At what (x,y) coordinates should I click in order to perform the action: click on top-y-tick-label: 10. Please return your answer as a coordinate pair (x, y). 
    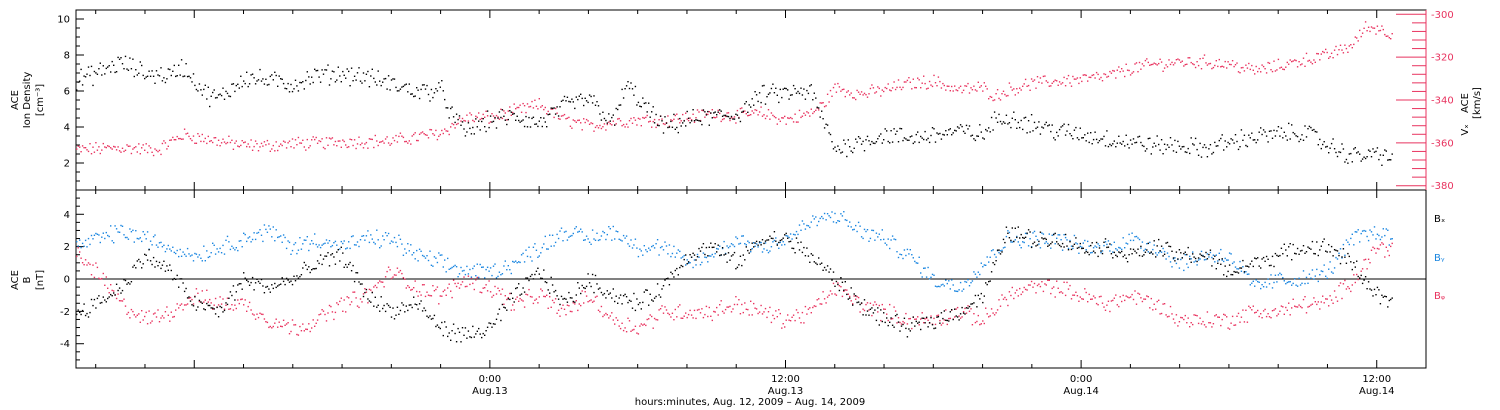
    Looking at the image, I should click on (63, 20).